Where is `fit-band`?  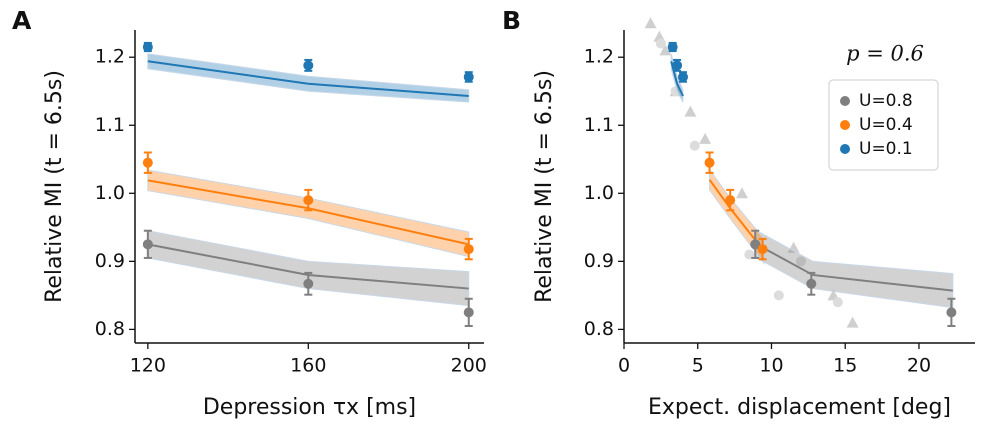 fit-band is located at coordinates (855, 269).